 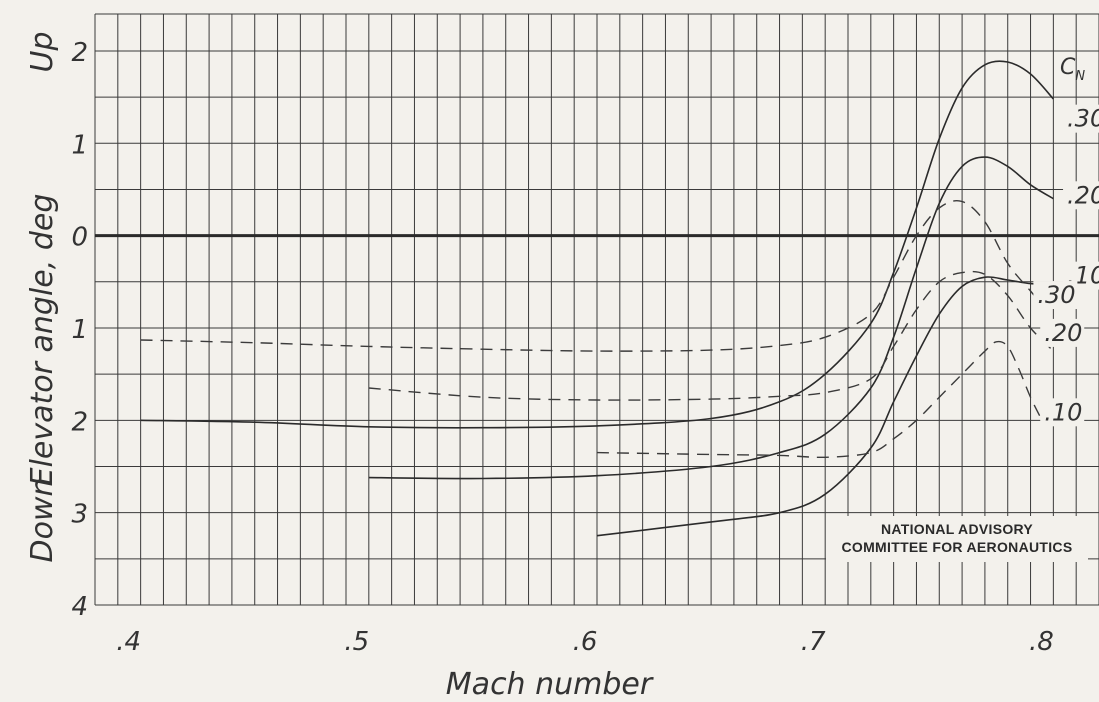 I want to click on y-tick-label: 4, so click(x=79, y=607).